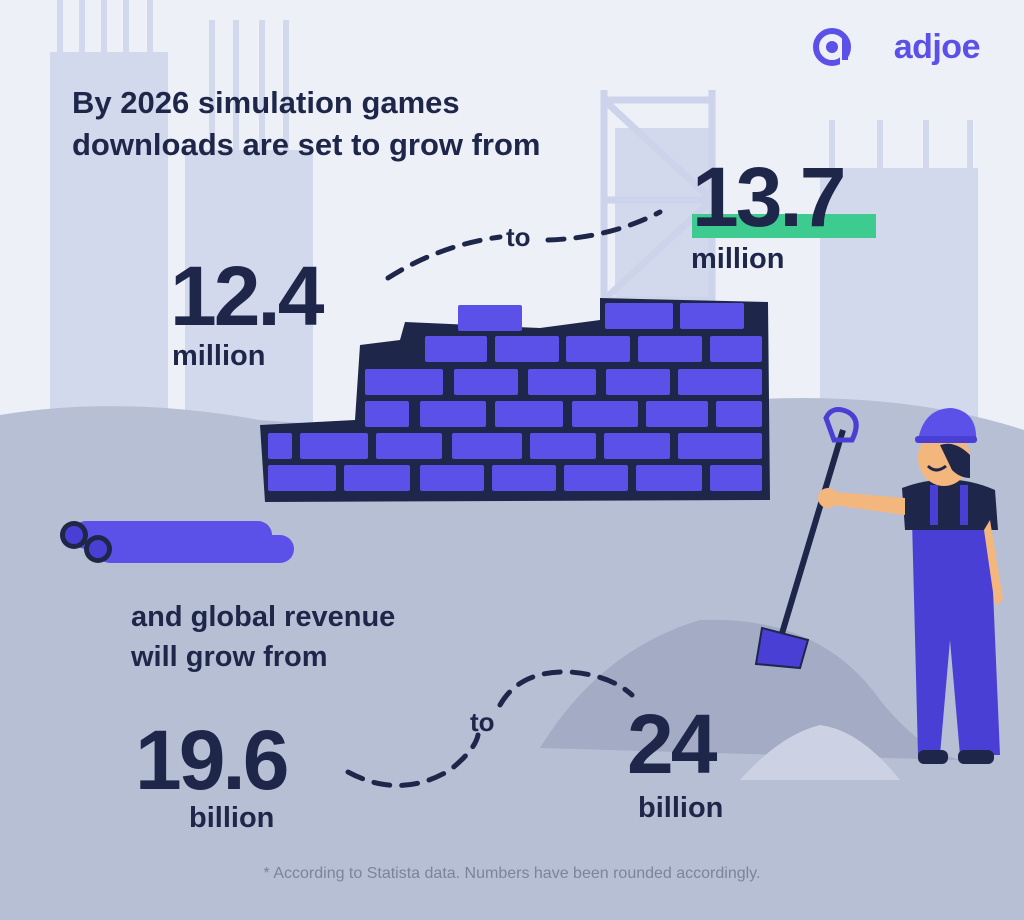 This screenshot has height=920, width=1024. I want to click on revenue-dashed-arrow-right, so click(566, 688).